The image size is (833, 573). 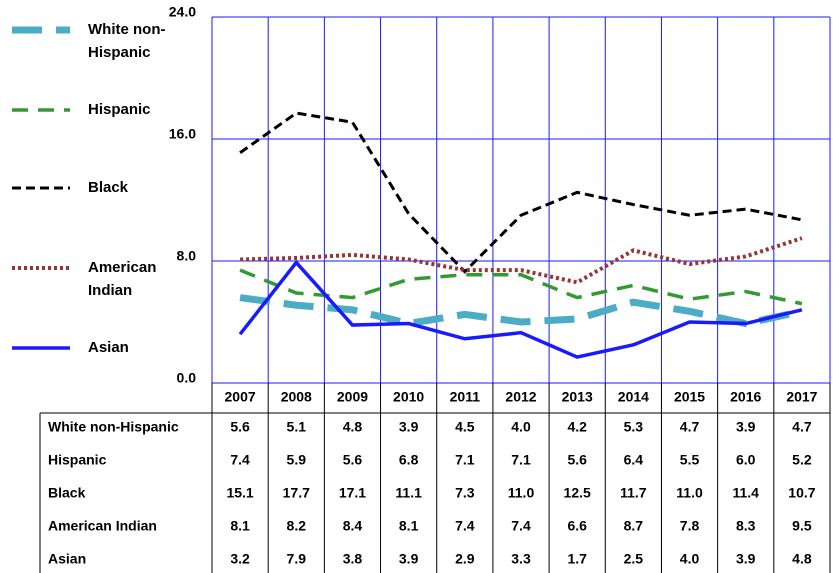 I want to click on legend-label: Asian, so click(x=108, y=347).